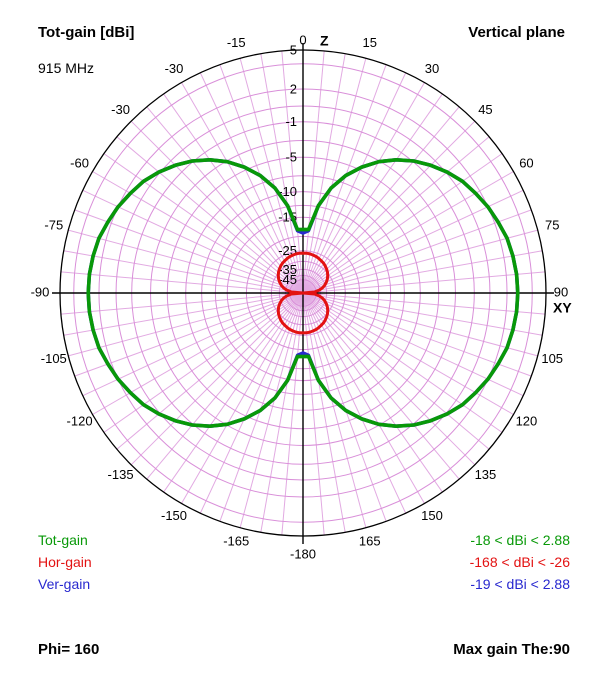 The width and height of the screenshot is (608, 683). What do you see at coordinates (40, 291) in the screenshot?
I see `angle-label: -90` at bounding box center [40, 291].